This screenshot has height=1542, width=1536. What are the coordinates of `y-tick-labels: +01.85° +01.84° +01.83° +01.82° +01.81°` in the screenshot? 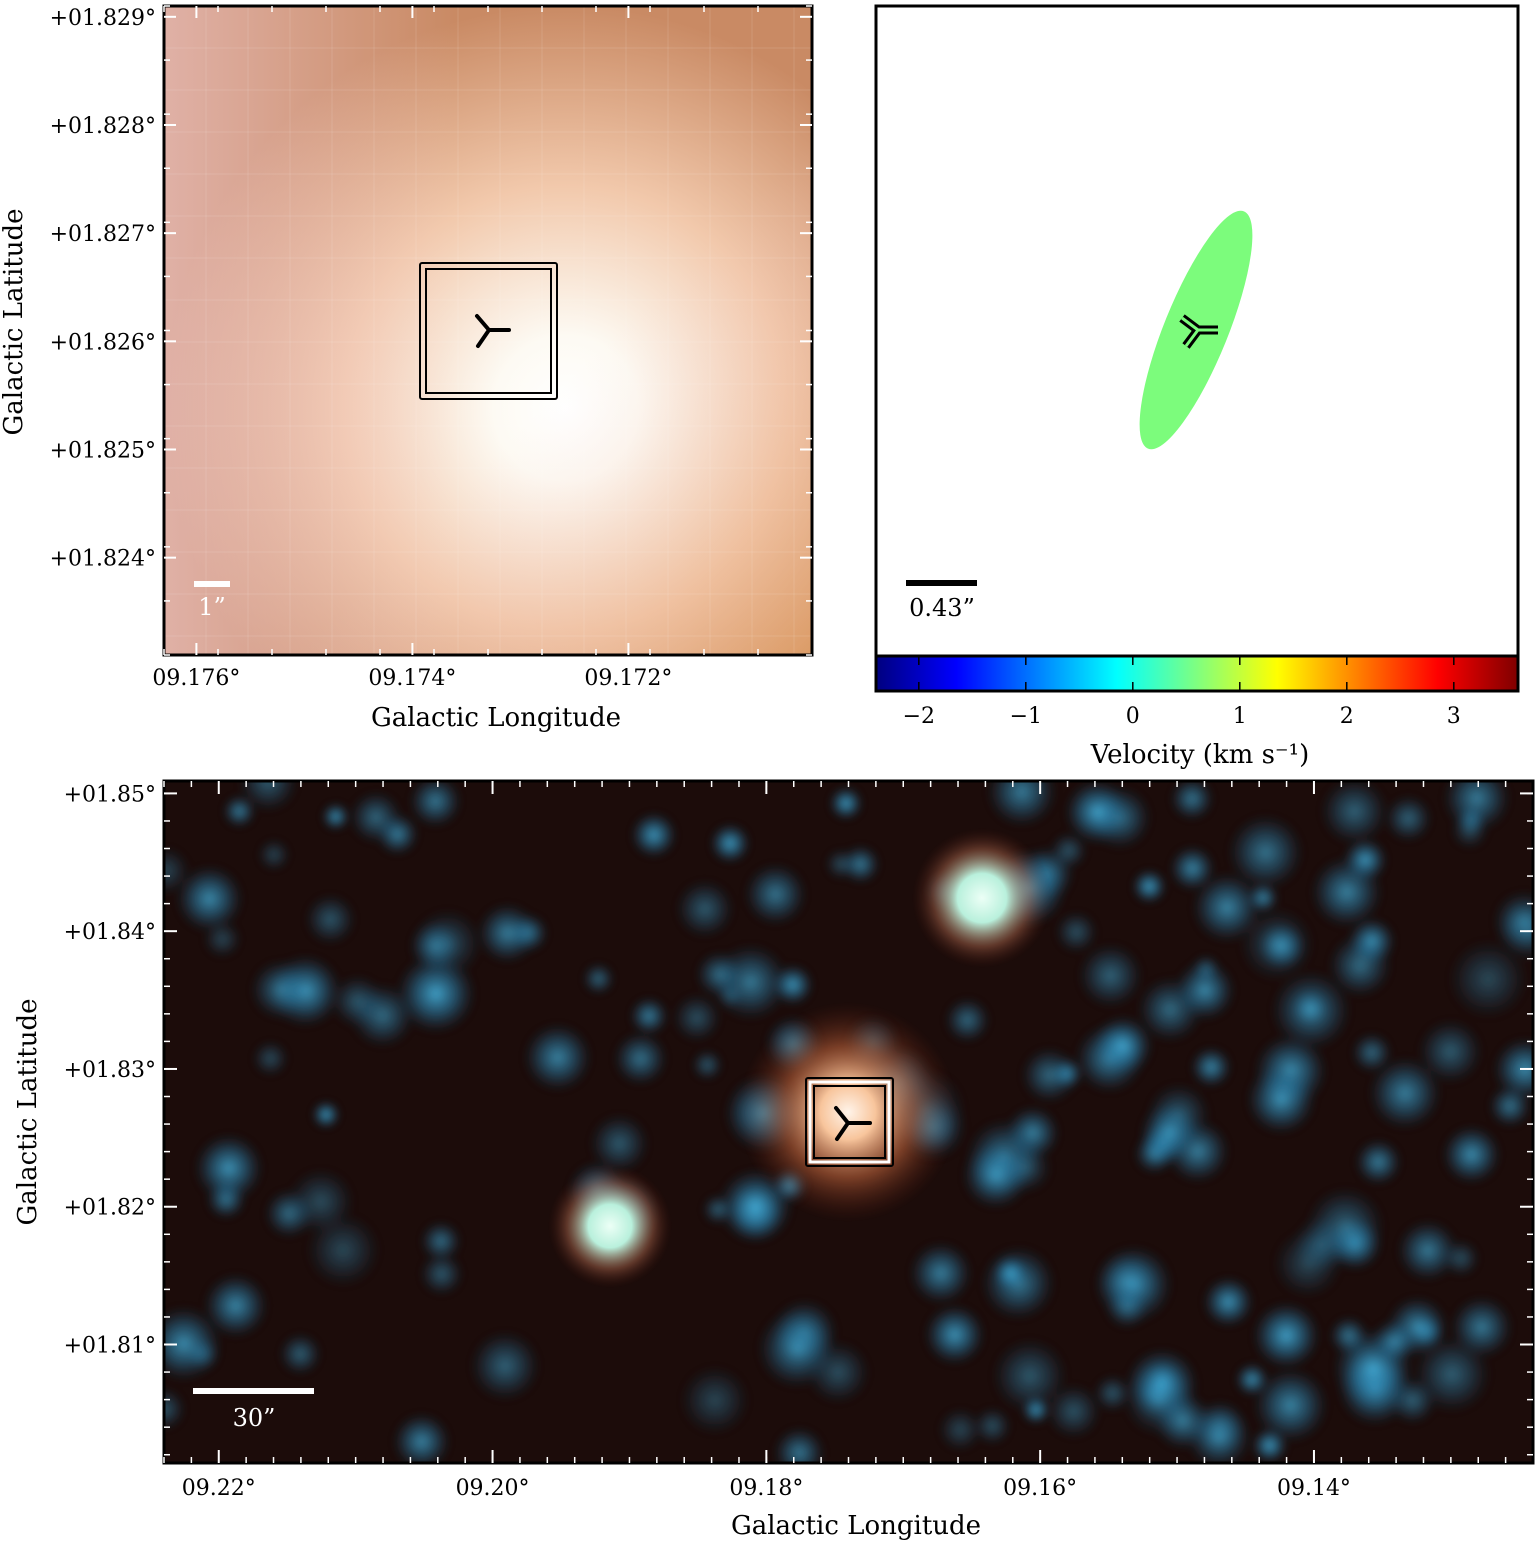 It's located at (110, 1070).